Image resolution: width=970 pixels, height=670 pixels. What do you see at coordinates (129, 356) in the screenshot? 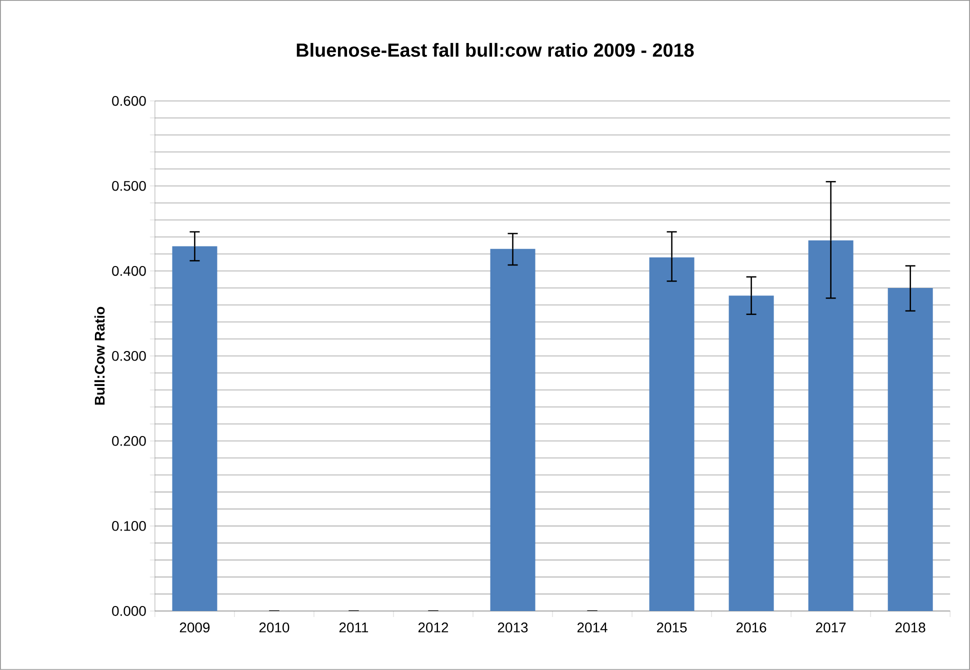
I see `y-tick-label: 0.300` at bounding box center [129, 356].